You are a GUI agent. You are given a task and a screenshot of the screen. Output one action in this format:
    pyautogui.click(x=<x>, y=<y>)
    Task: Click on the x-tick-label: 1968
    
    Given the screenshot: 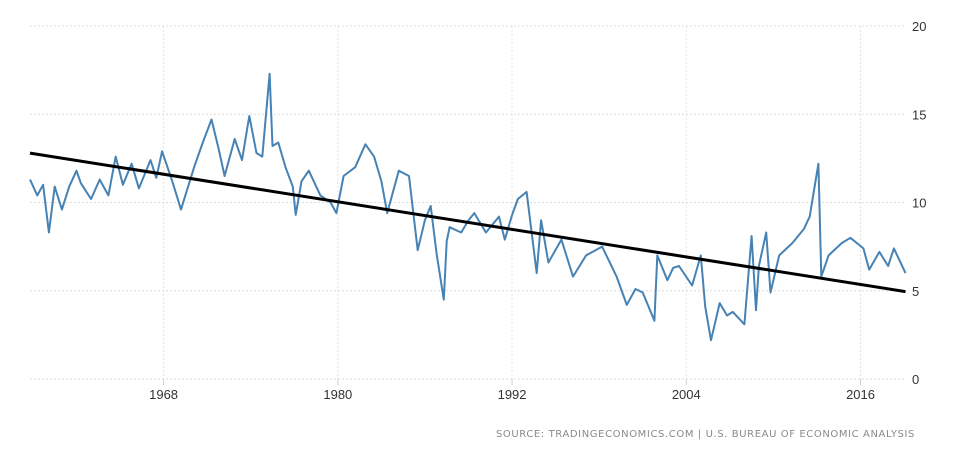 What is the action you would take?
    pyautogui.click(x=163, y=394)
    